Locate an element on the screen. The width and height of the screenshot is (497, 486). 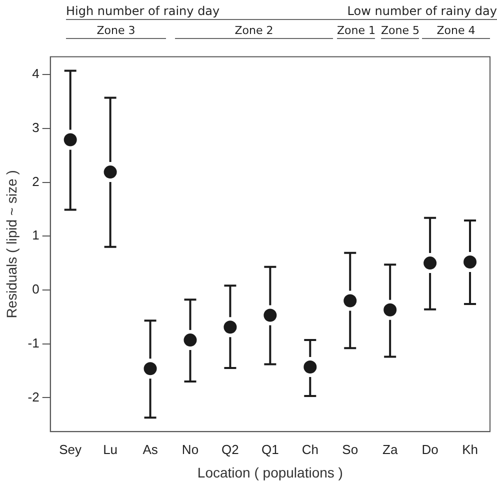
x-tick-label: So is located at coordinates (350, 449).